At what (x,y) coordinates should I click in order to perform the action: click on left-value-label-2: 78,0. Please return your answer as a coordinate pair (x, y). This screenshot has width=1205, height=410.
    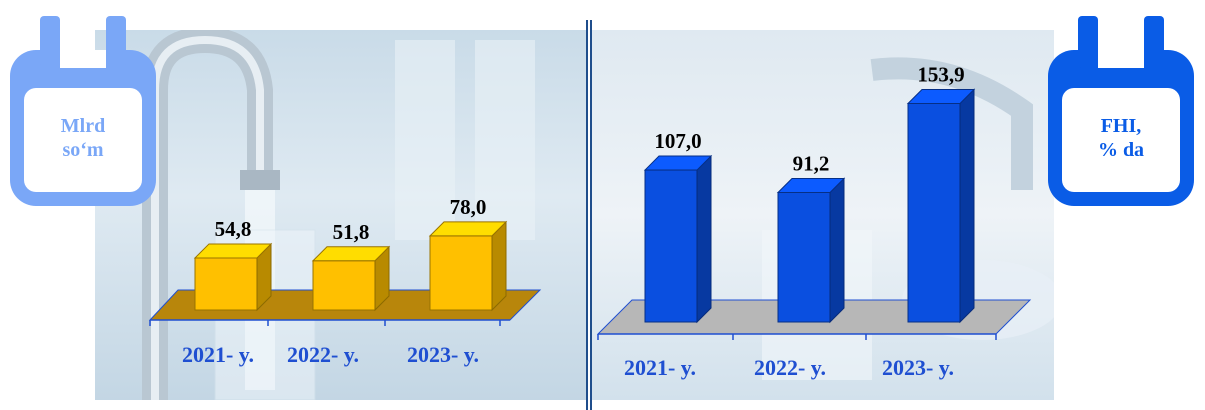
    Looking at the image, I should click on (468, 207).